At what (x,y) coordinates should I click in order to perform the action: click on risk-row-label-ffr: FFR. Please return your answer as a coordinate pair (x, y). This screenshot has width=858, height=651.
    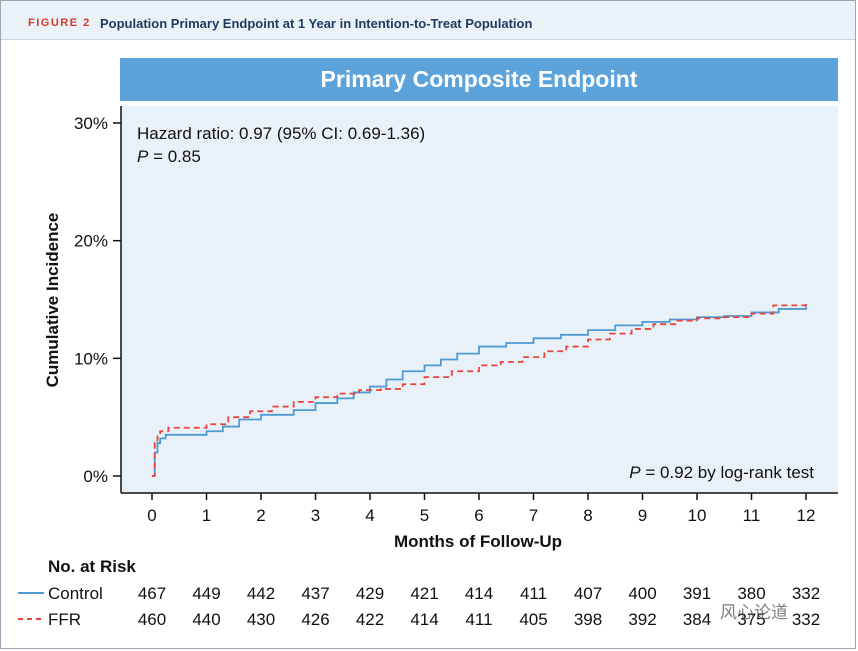
    Looking at the image, I should click on (64, 619).